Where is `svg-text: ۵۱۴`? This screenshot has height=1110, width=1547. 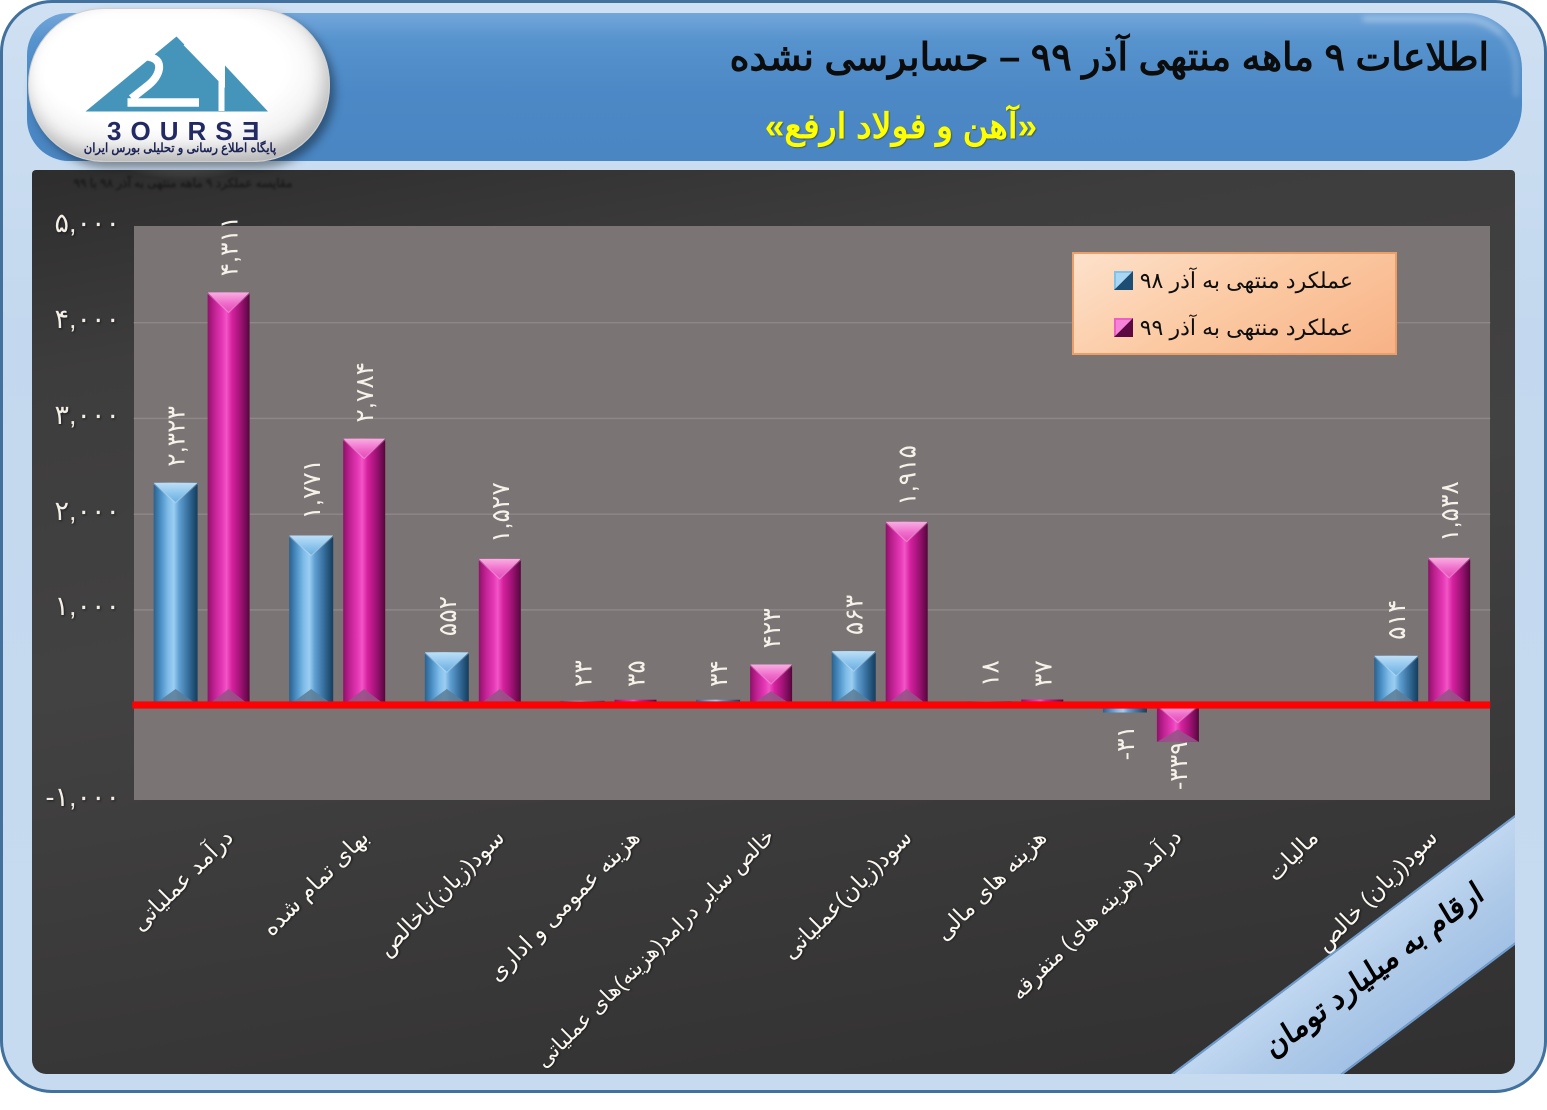 svg-text: ۵۱۴ is located at coordinates (1397, 620).